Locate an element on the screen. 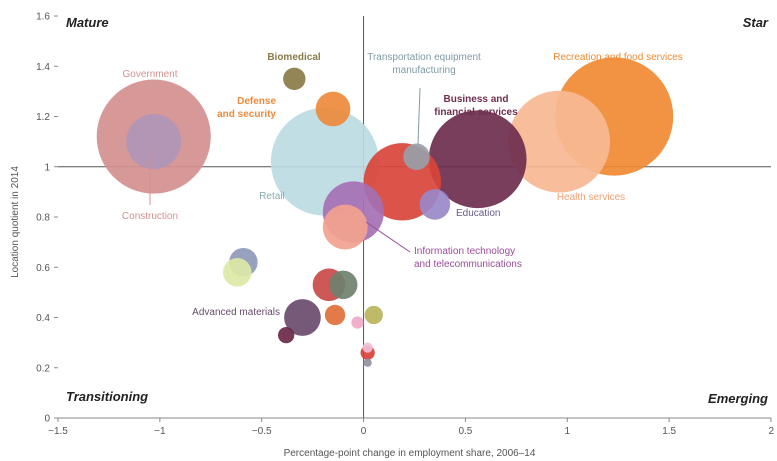  y-tick-label: 1.4 is located at coordinates (43, 67).